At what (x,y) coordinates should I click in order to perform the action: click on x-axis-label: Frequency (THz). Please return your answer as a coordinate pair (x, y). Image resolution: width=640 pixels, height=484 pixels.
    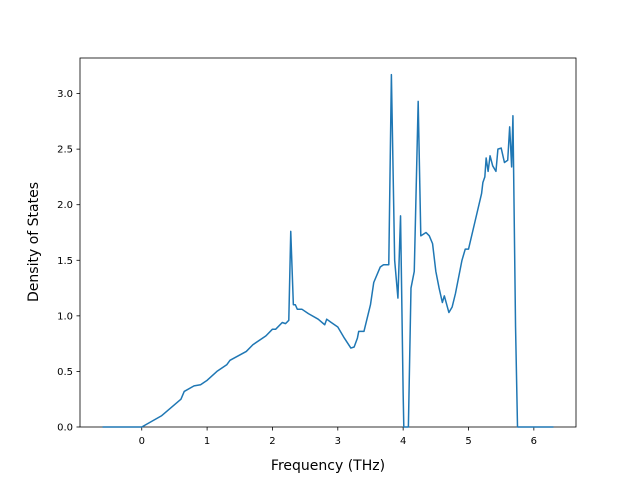
    Looking at the image, I should click on (328, 466).